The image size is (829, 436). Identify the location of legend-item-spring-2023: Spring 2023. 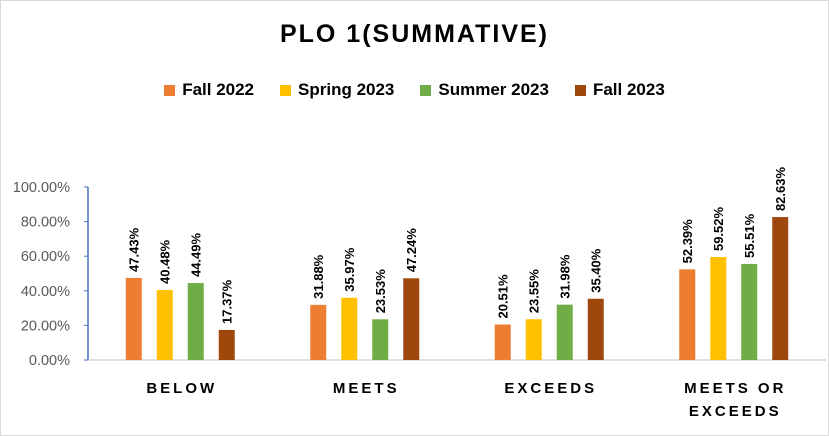
(337, 90).